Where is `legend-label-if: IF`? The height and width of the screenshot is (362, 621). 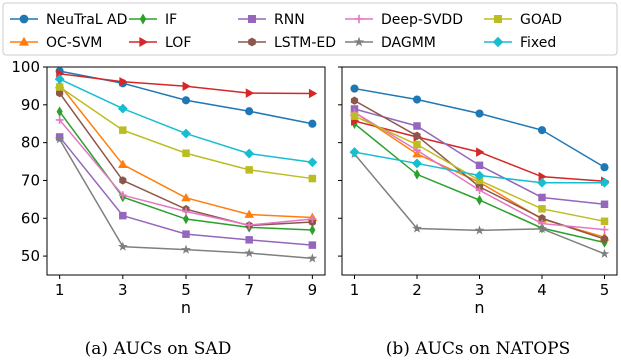 legend-label-if: IF is located at coordinates (171, 20).